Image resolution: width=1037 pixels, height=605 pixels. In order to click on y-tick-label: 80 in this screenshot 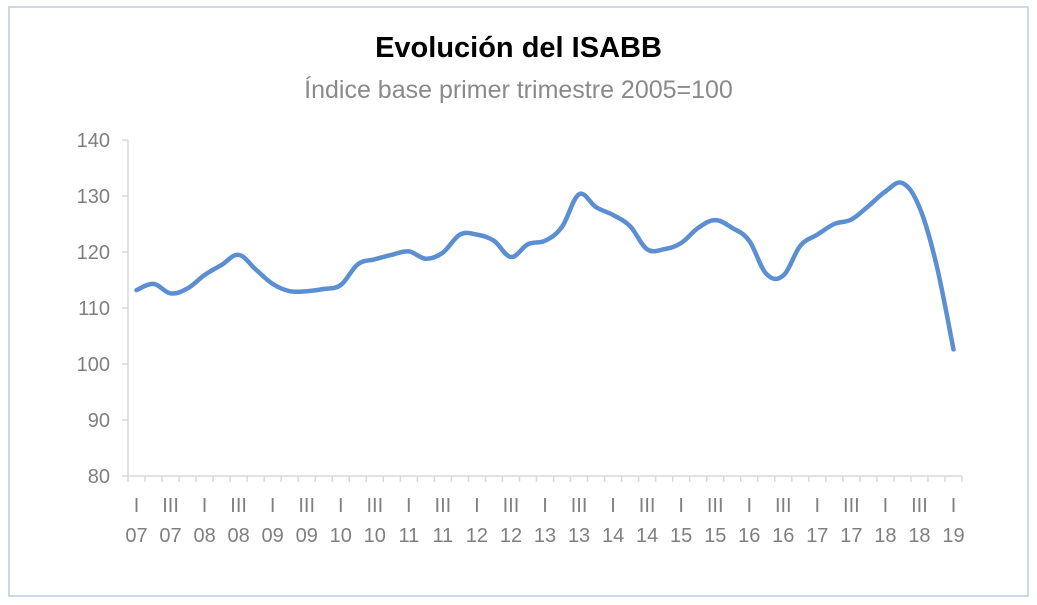, I will do `click(99, 477)`.